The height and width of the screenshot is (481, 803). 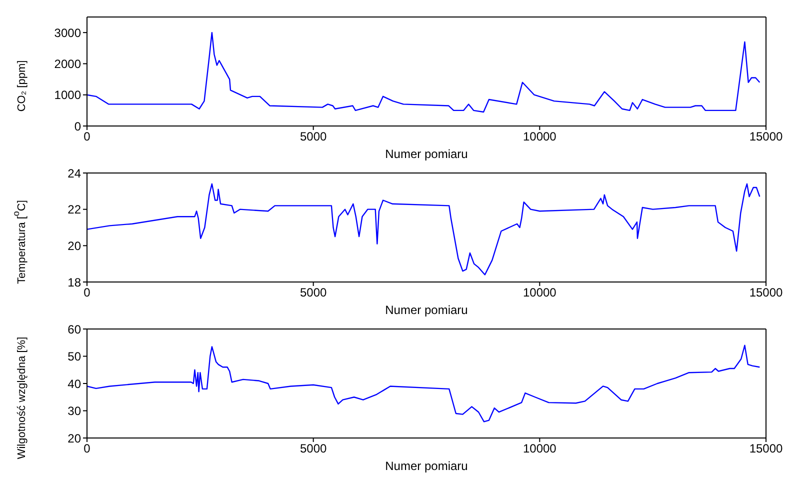 What do you see at coordinates (68, 63) in the screenshot?
I see `y-tick-label: 2000` at bounding box center [68, 63].